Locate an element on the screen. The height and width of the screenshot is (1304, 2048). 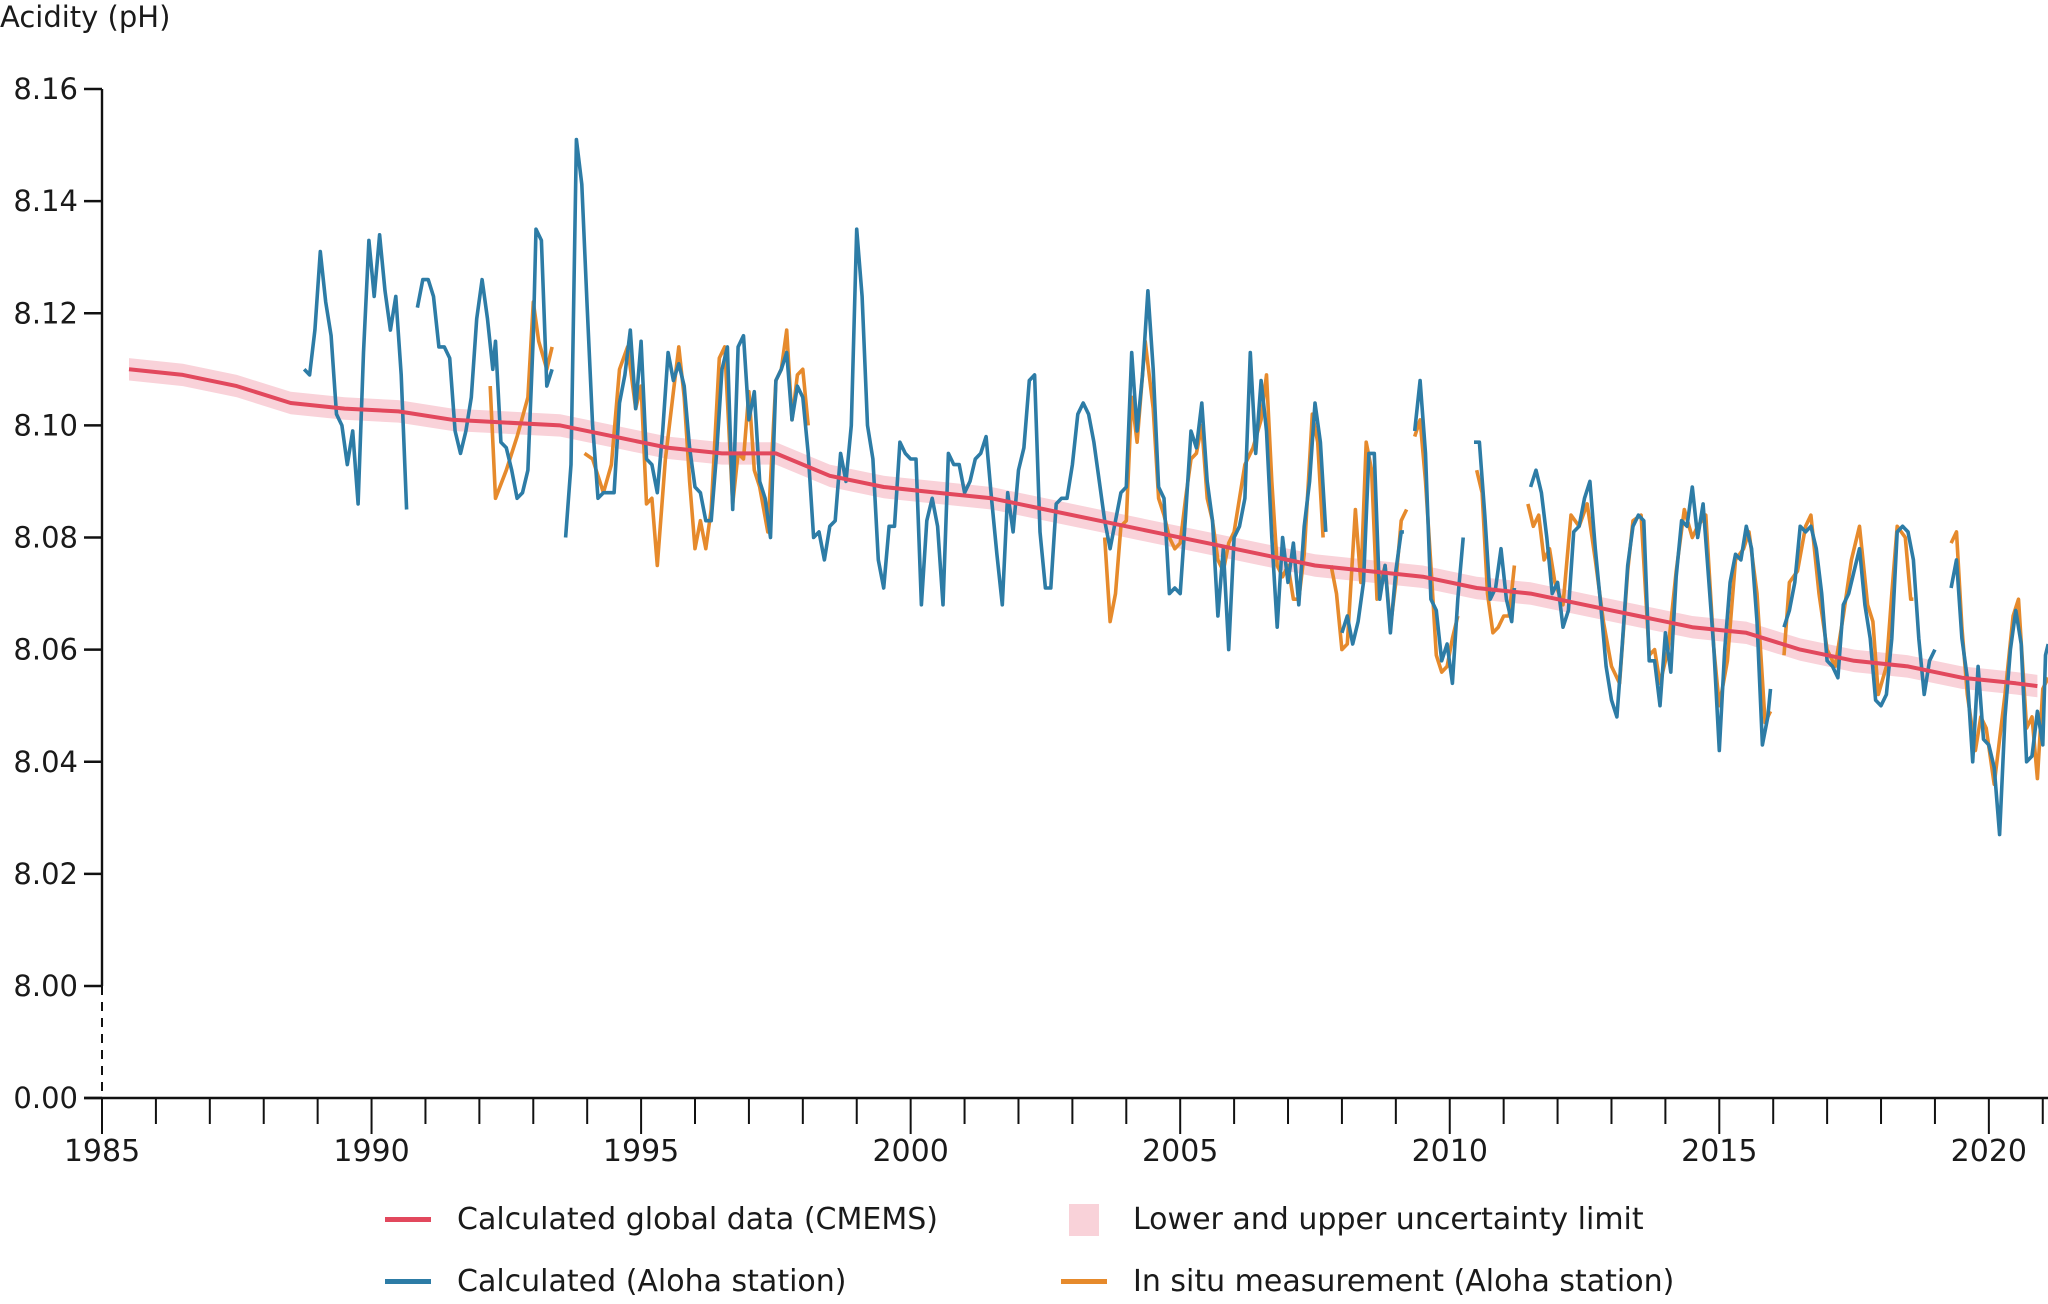
x-tick-label: 1995 is located at coordinates (641, 1151).